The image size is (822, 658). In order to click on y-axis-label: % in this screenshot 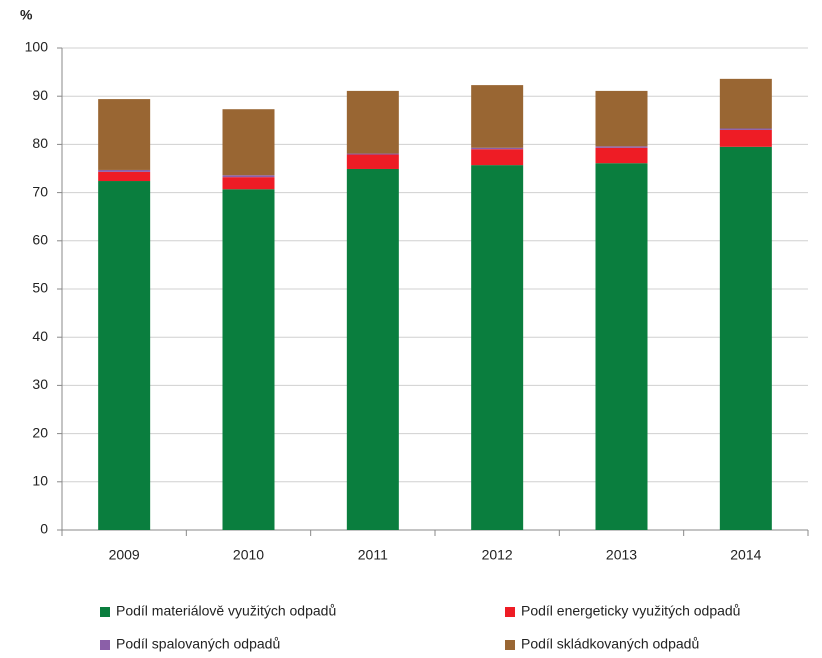, I will do `click(26, 15)`.